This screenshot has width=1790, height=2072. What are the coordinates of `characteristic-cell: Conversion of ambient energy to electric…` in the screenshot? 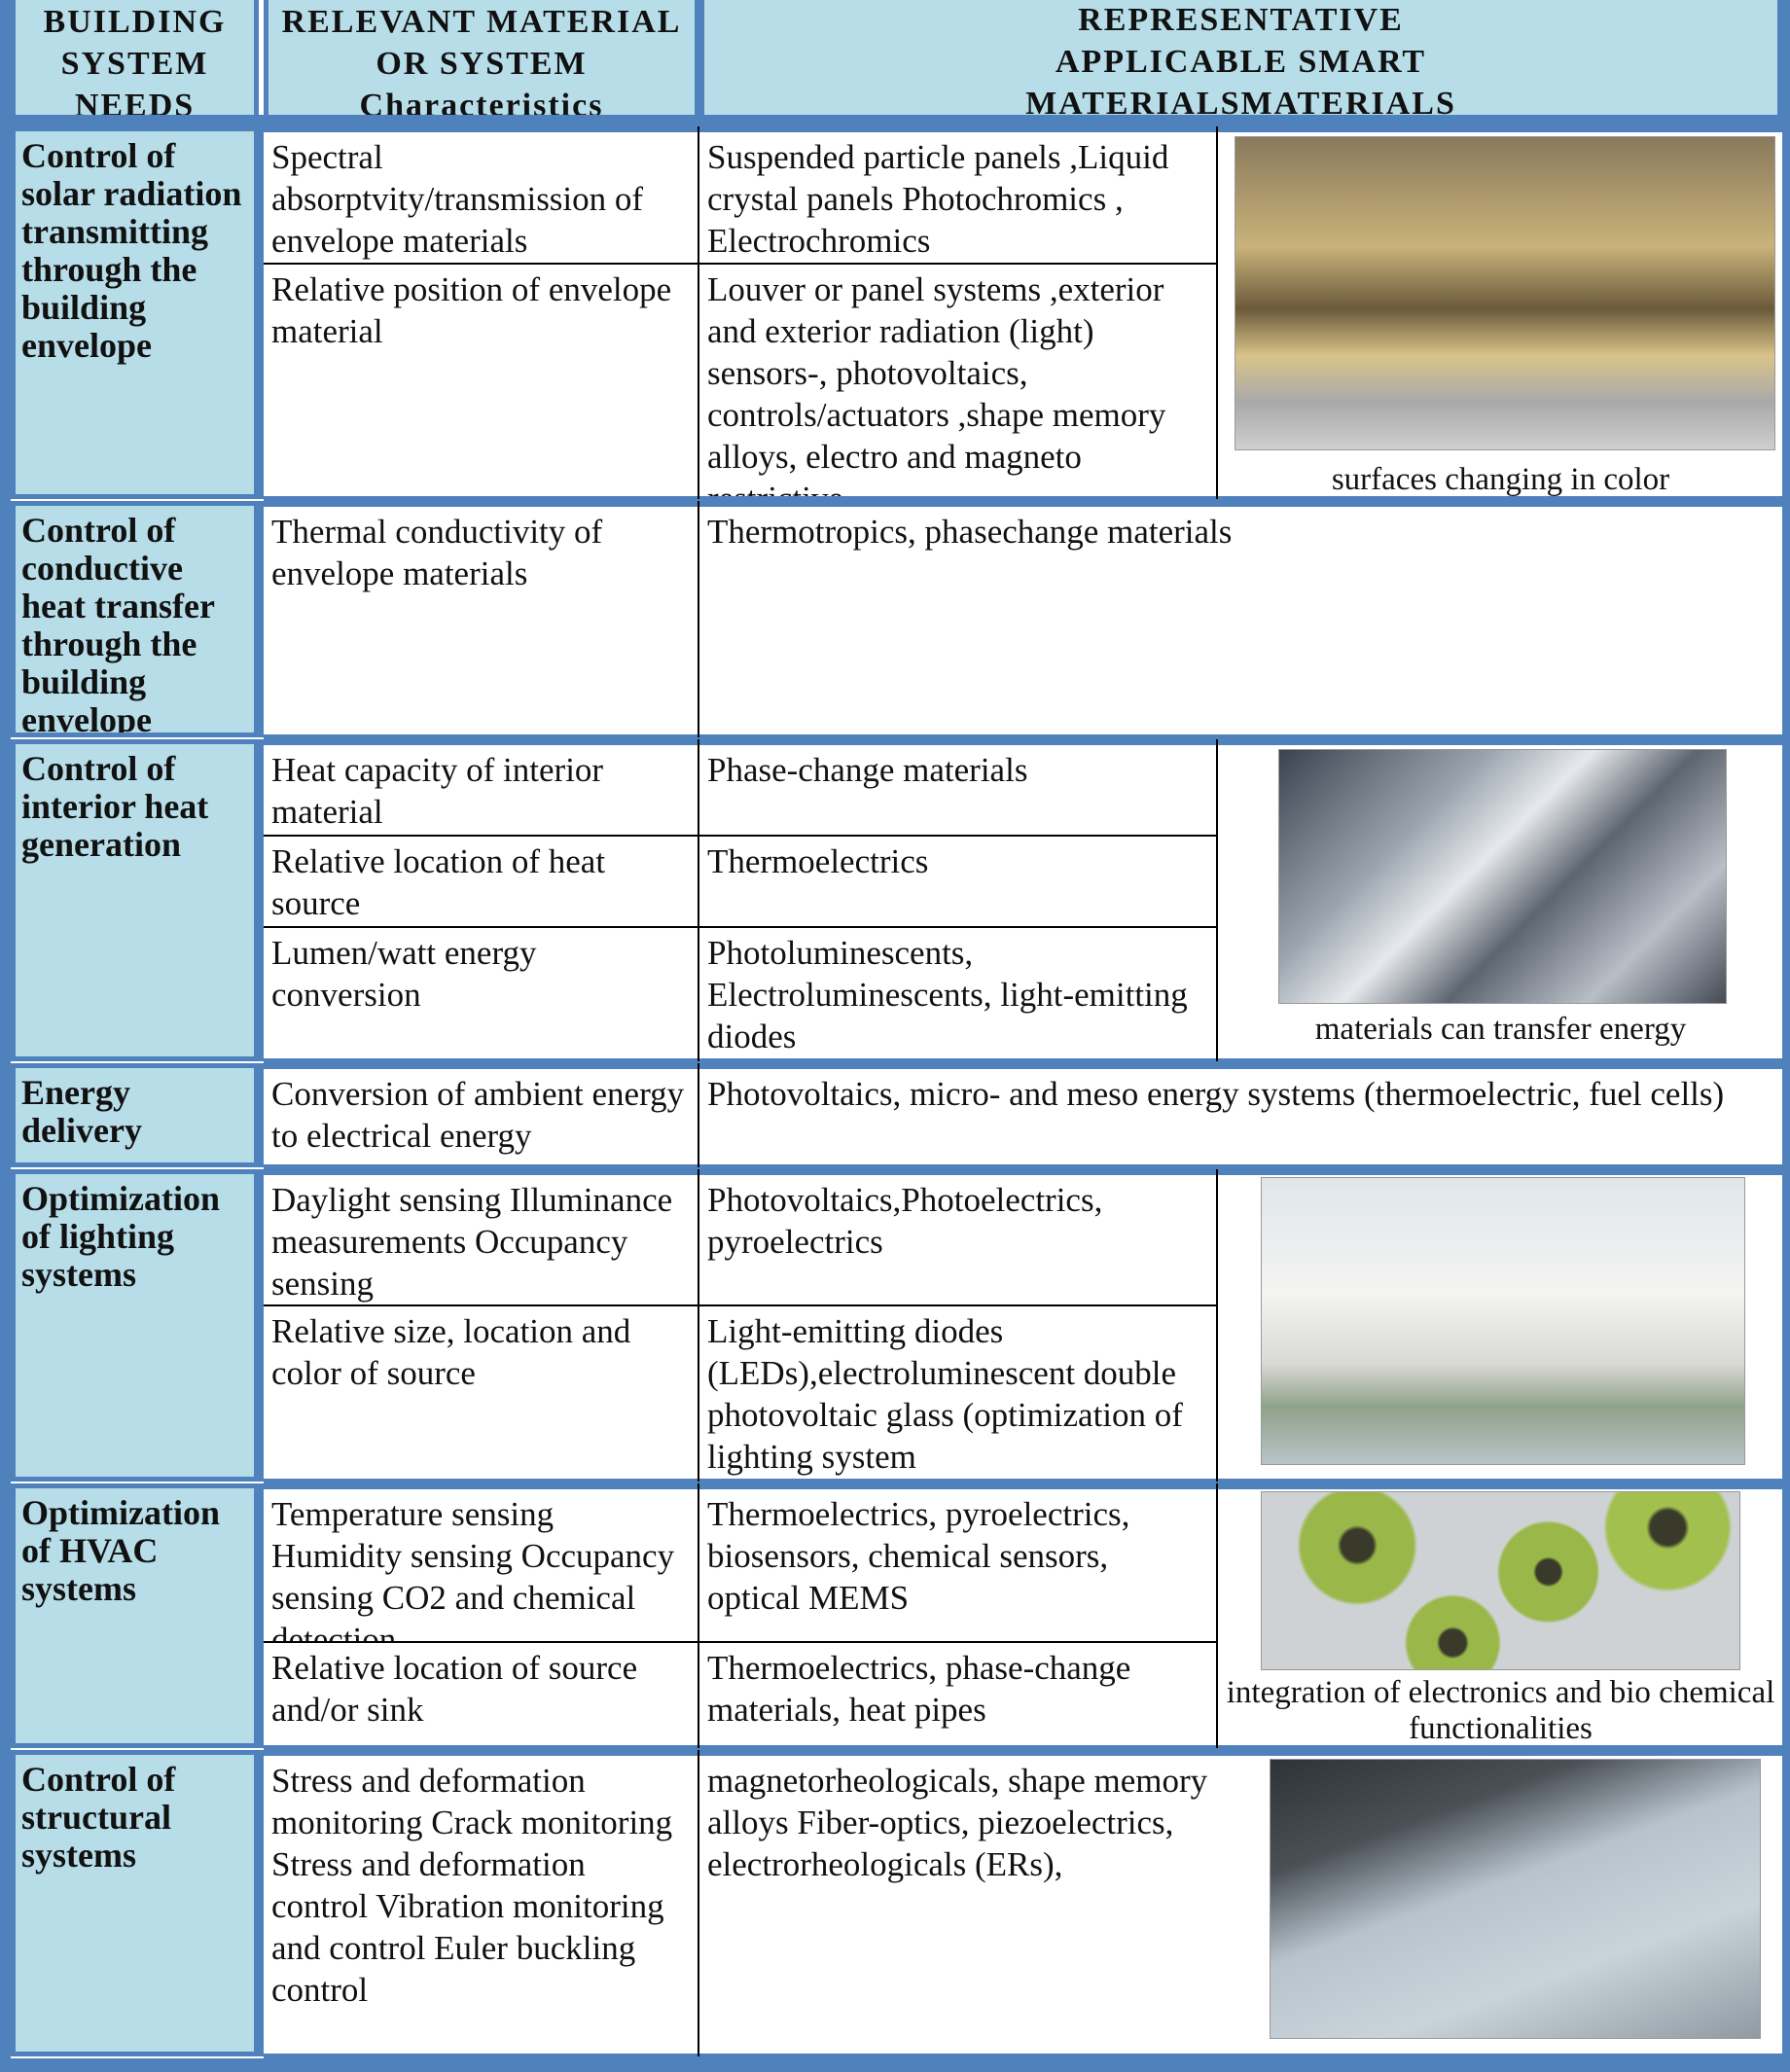 It's located at (478, 1115).